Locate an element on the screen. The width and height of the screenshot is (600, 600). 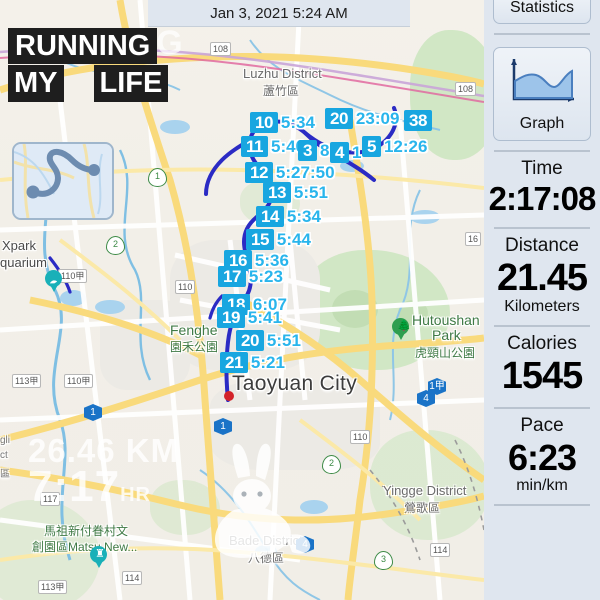
stat-pace: Pace 6:23 min/km is located at coordinates (542, 452).